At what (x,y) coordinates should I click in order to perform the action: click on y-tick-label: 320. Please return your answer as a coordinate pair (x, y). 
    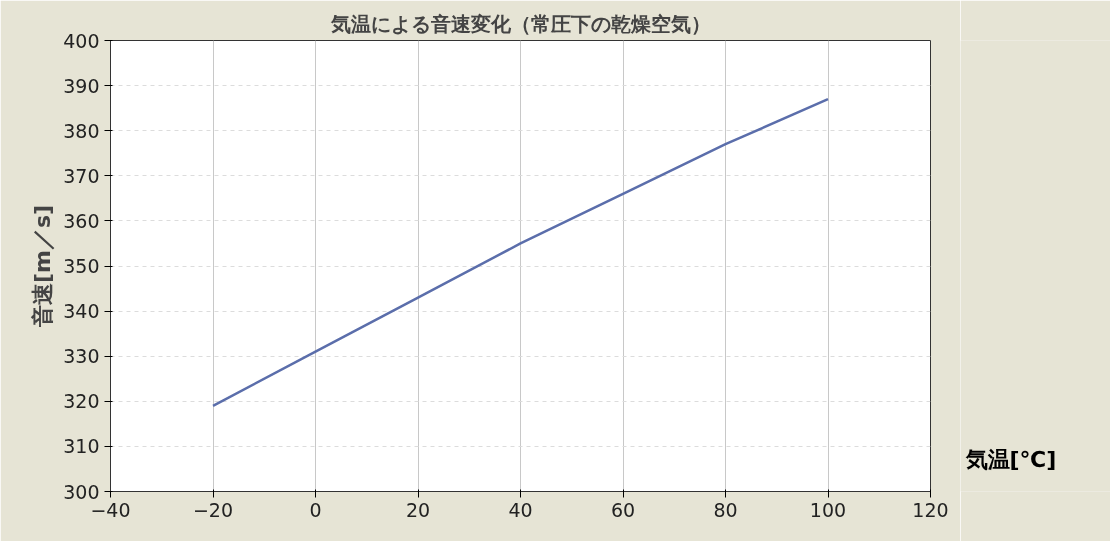
    Looking at the image, I should click on (81, 401).